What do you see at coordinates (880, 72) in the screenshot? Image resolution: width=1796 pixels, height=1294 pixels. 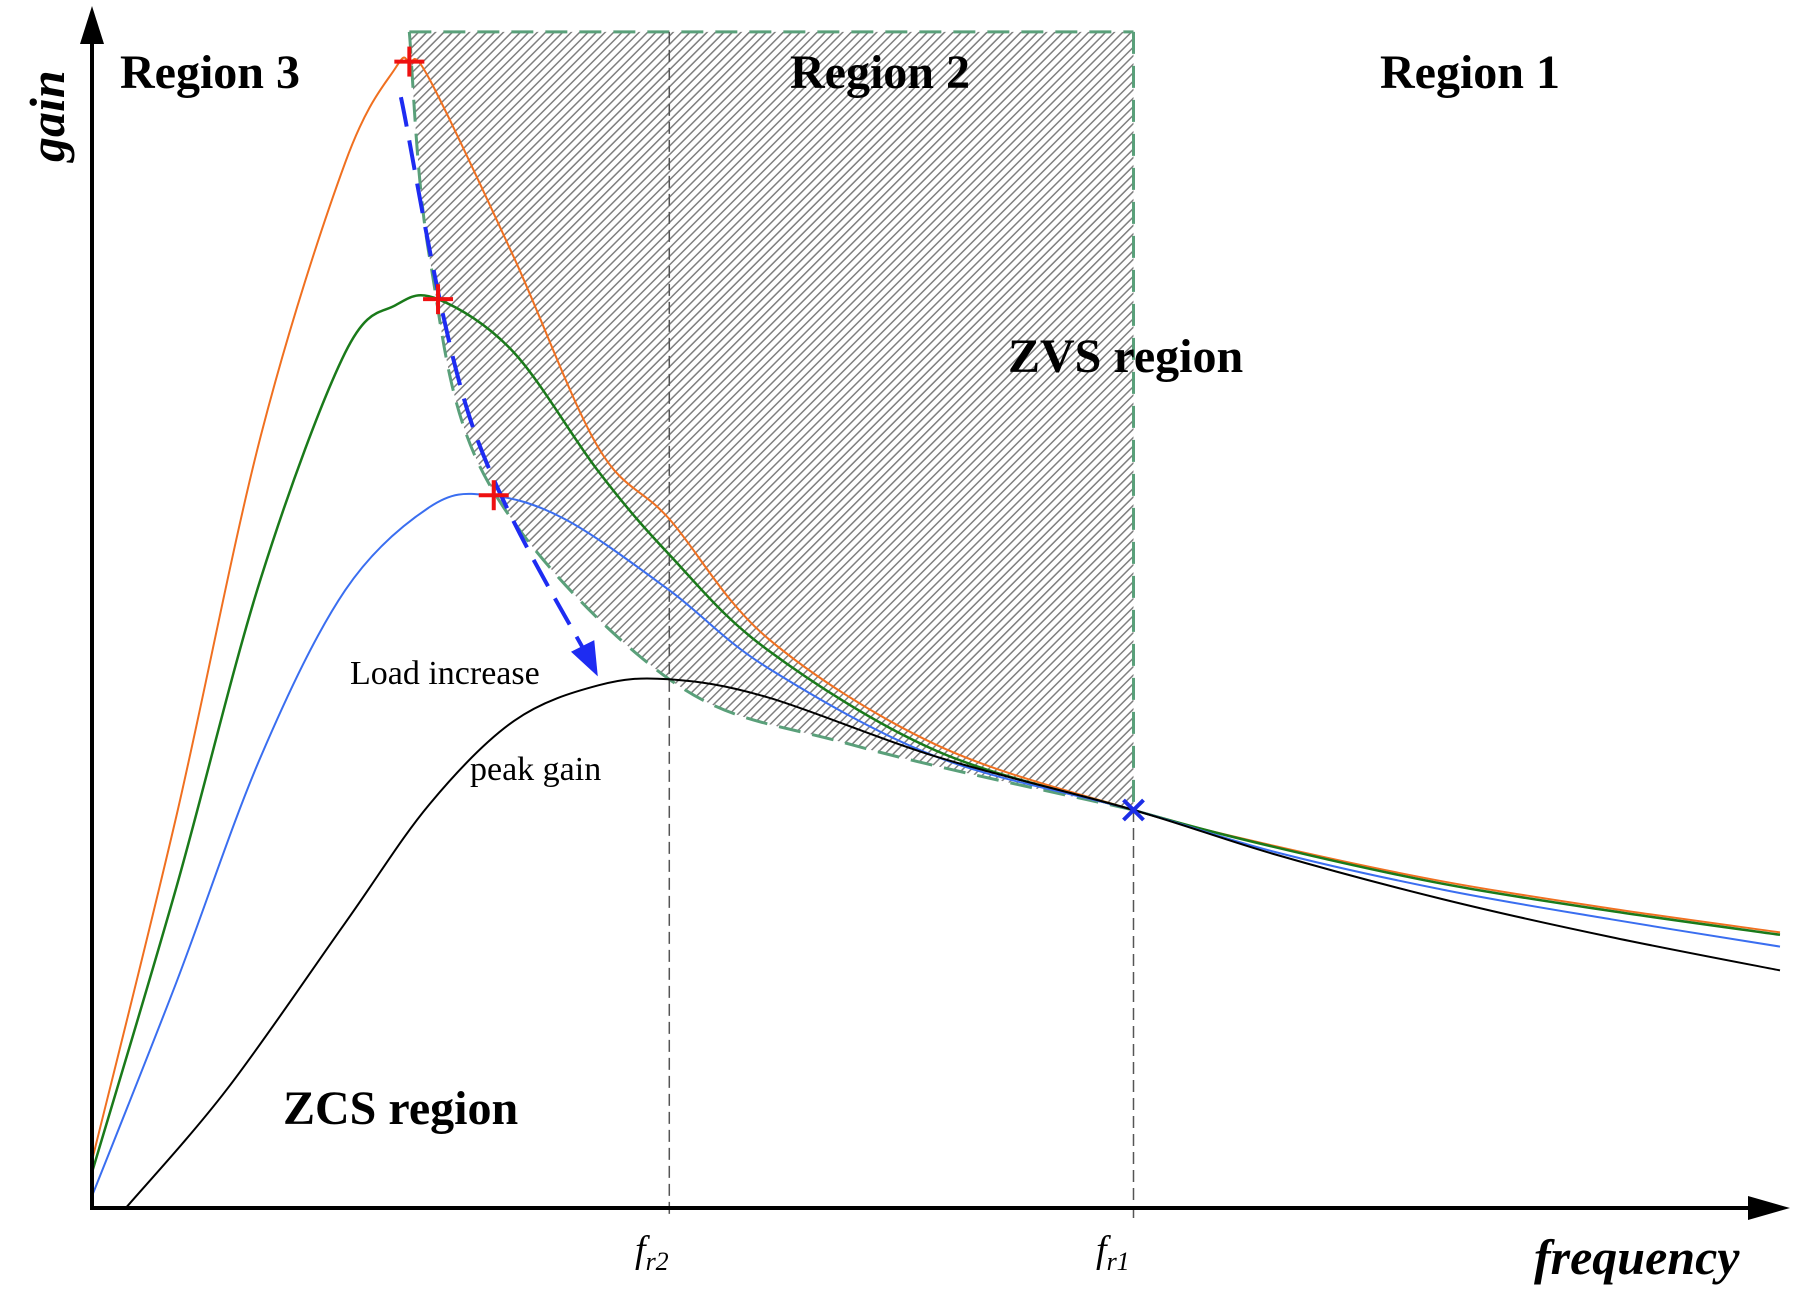 I see `region-2-label: Region 2` at bounding box center [880, 72].